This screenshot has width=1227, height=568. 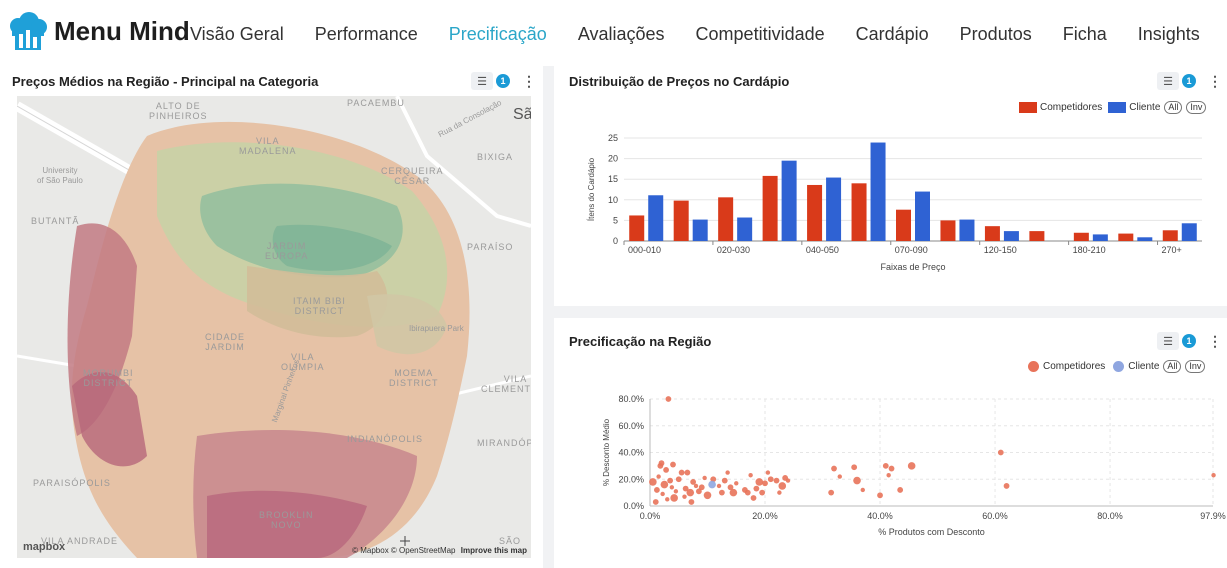 I want to click on map-place-label: CERQUEIRA CÉSAR, so click(x=412, y=176).